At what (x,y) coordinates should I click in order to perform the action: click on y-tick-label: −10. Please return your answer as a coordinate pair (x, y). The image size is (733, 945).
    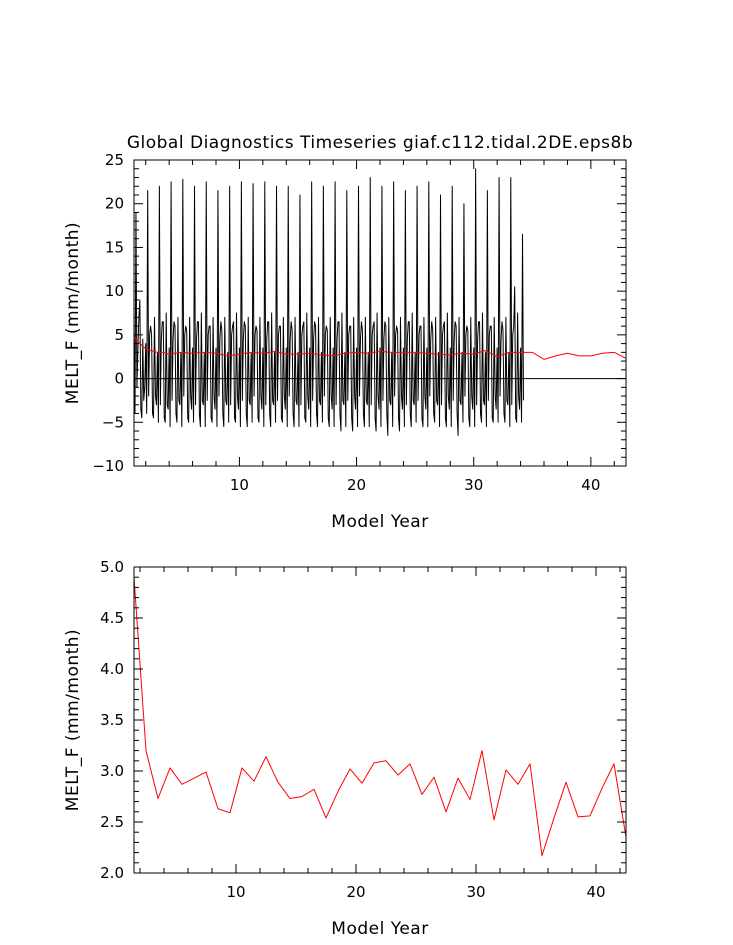
    Looking at the image, I should click on (108, 466).